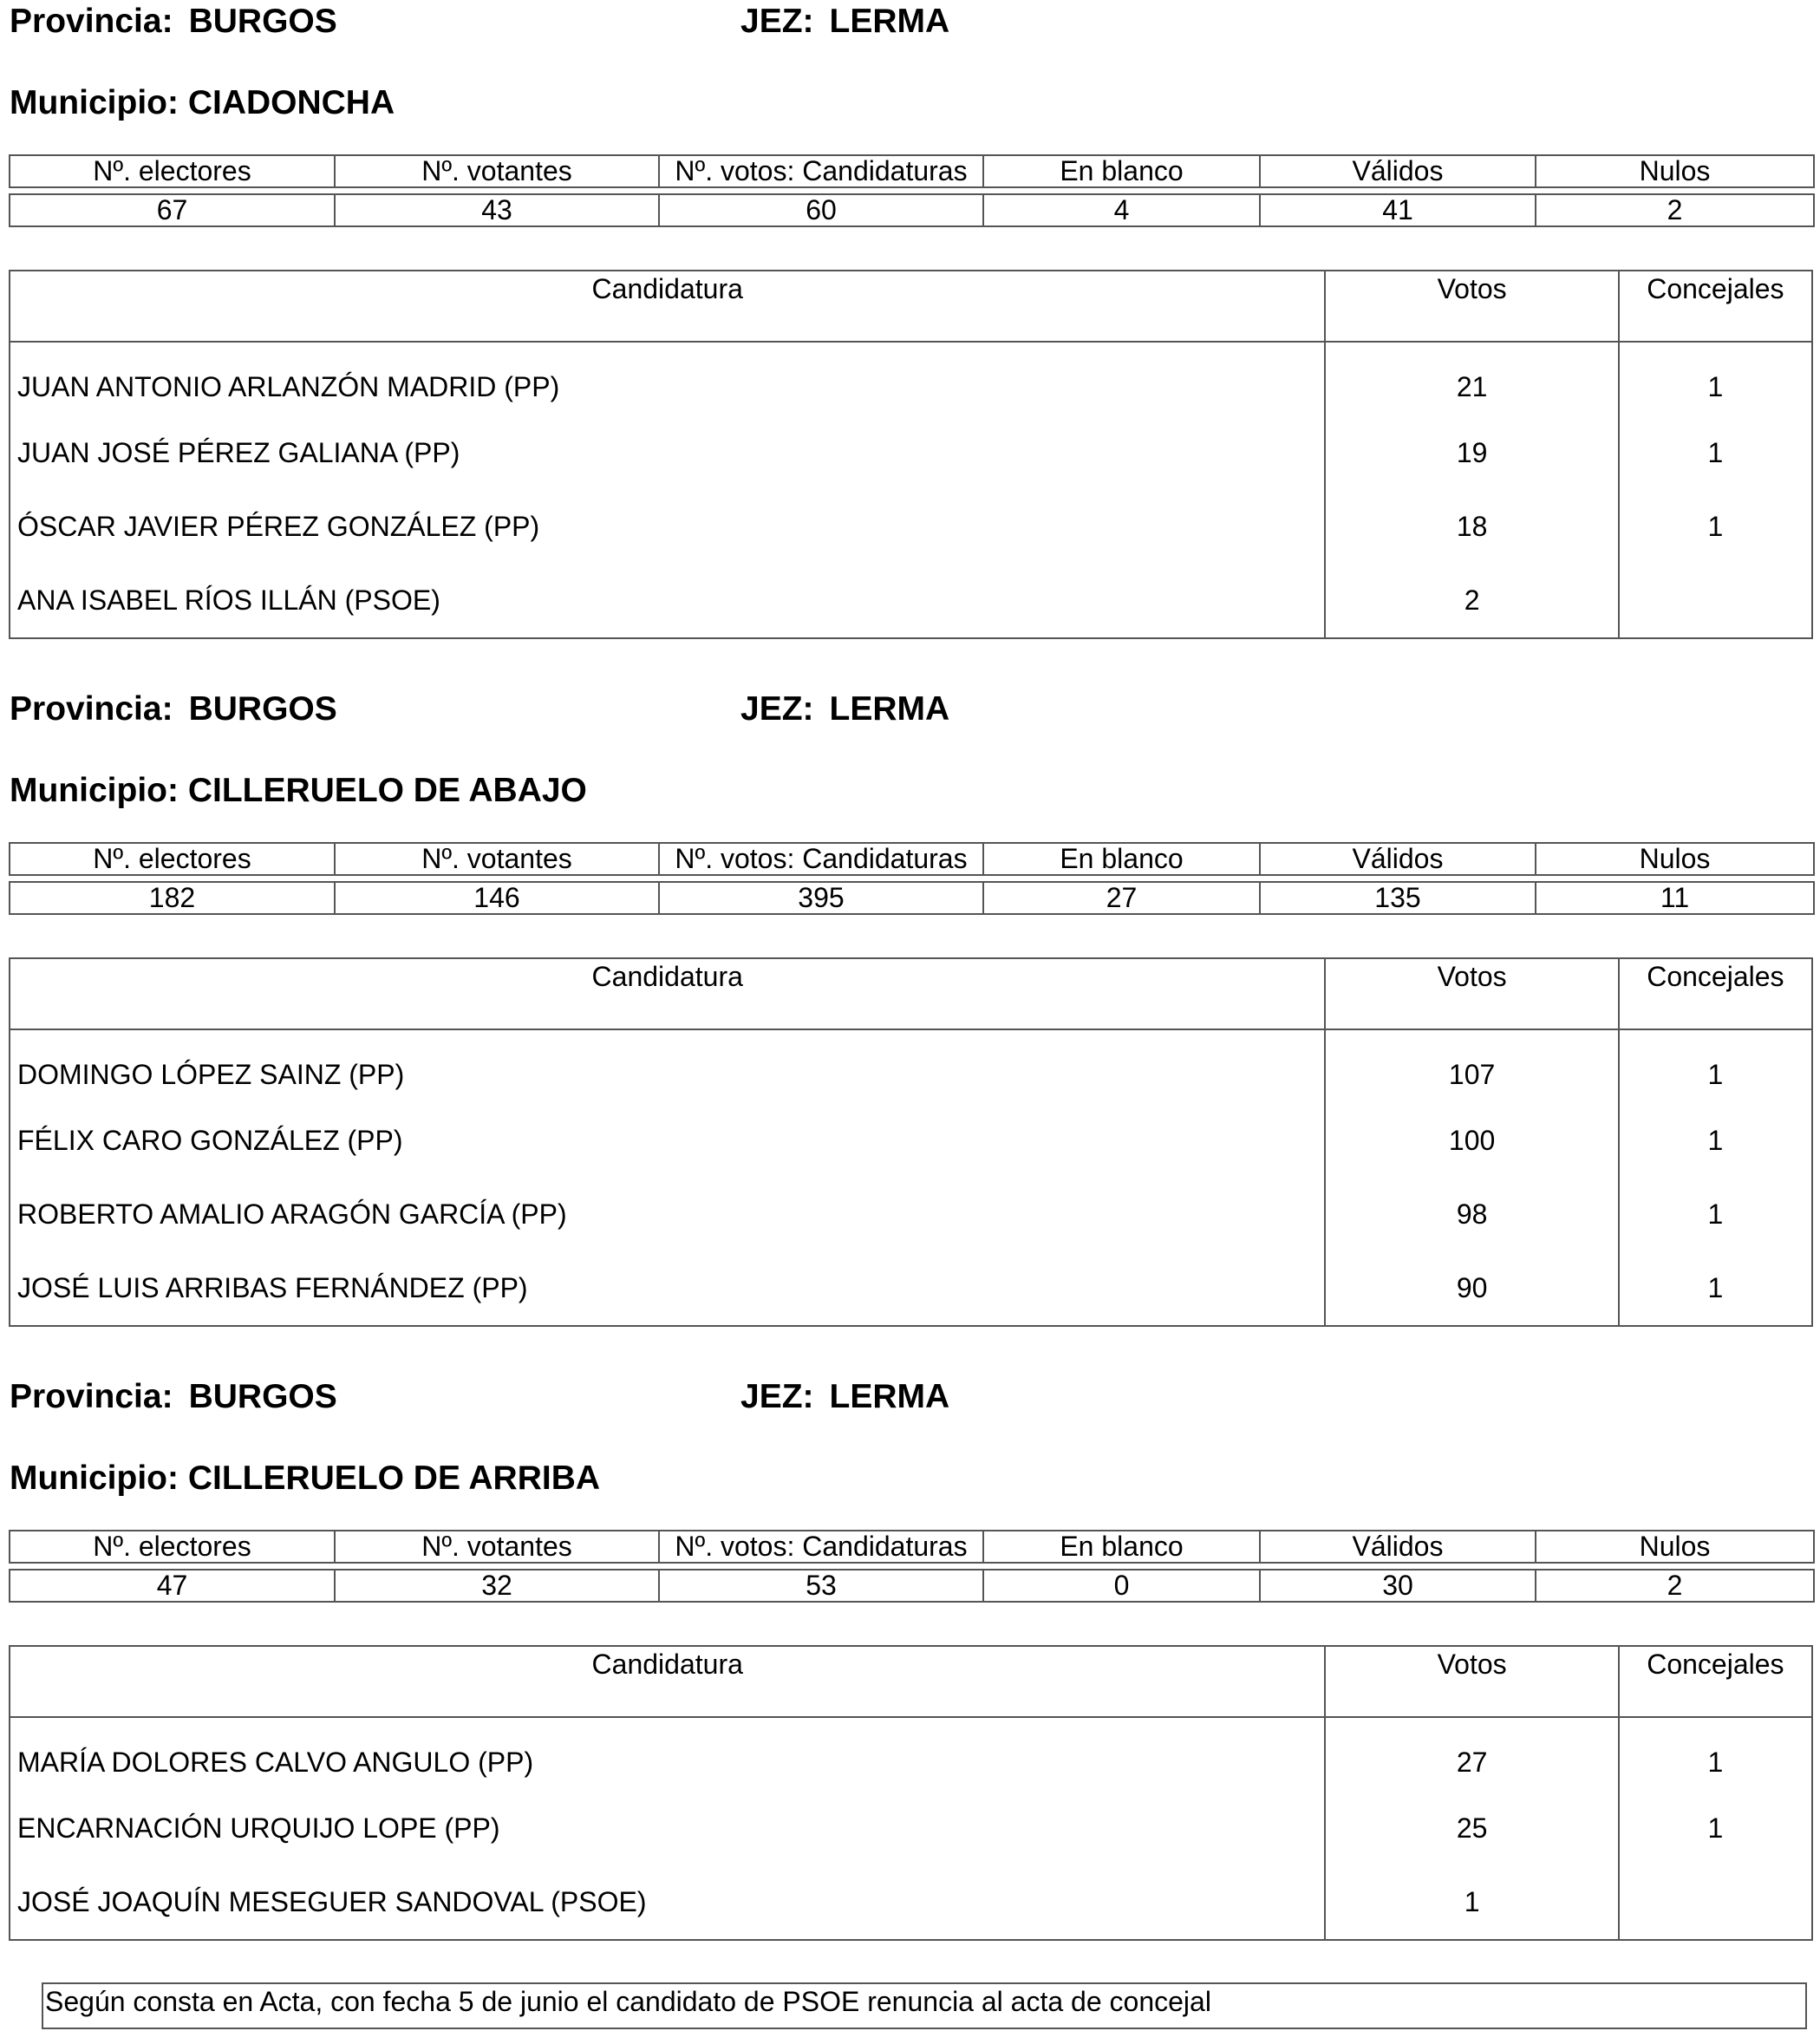 This screenshot has width=1820, height=2044. Describe the element at coordinates (1121, 210) in the screenshot. I see `stats-en-blanco: 4` at that location.